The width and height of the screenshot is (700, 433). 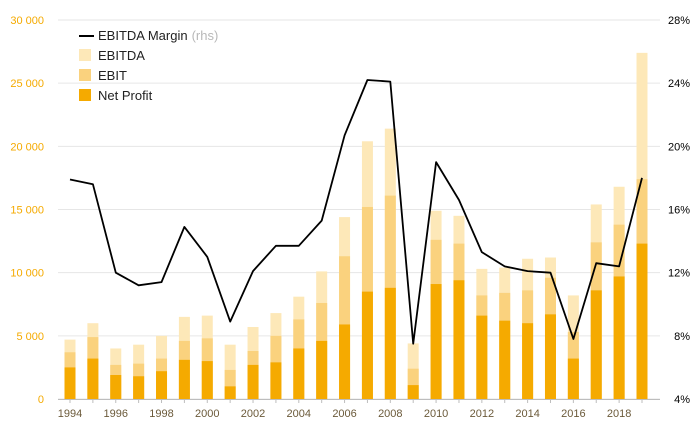 What do you see at coordinates (682, 337) in the screenshot?
I see `y-right-tick-label: 8%` at bounding box center [682, 337].